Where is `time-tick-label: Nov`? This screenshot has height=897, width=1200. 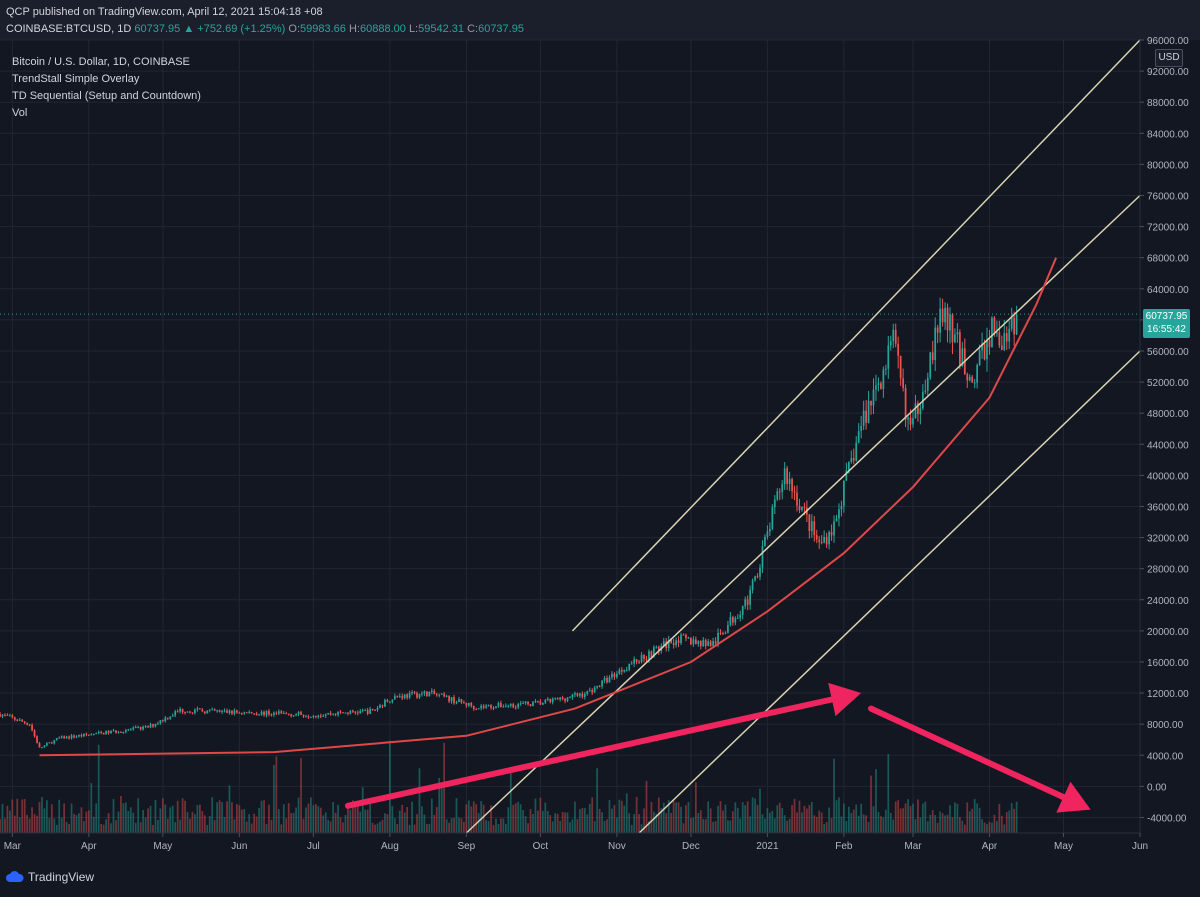
time-tick-label: Nov is located at coordinates (617, 846).